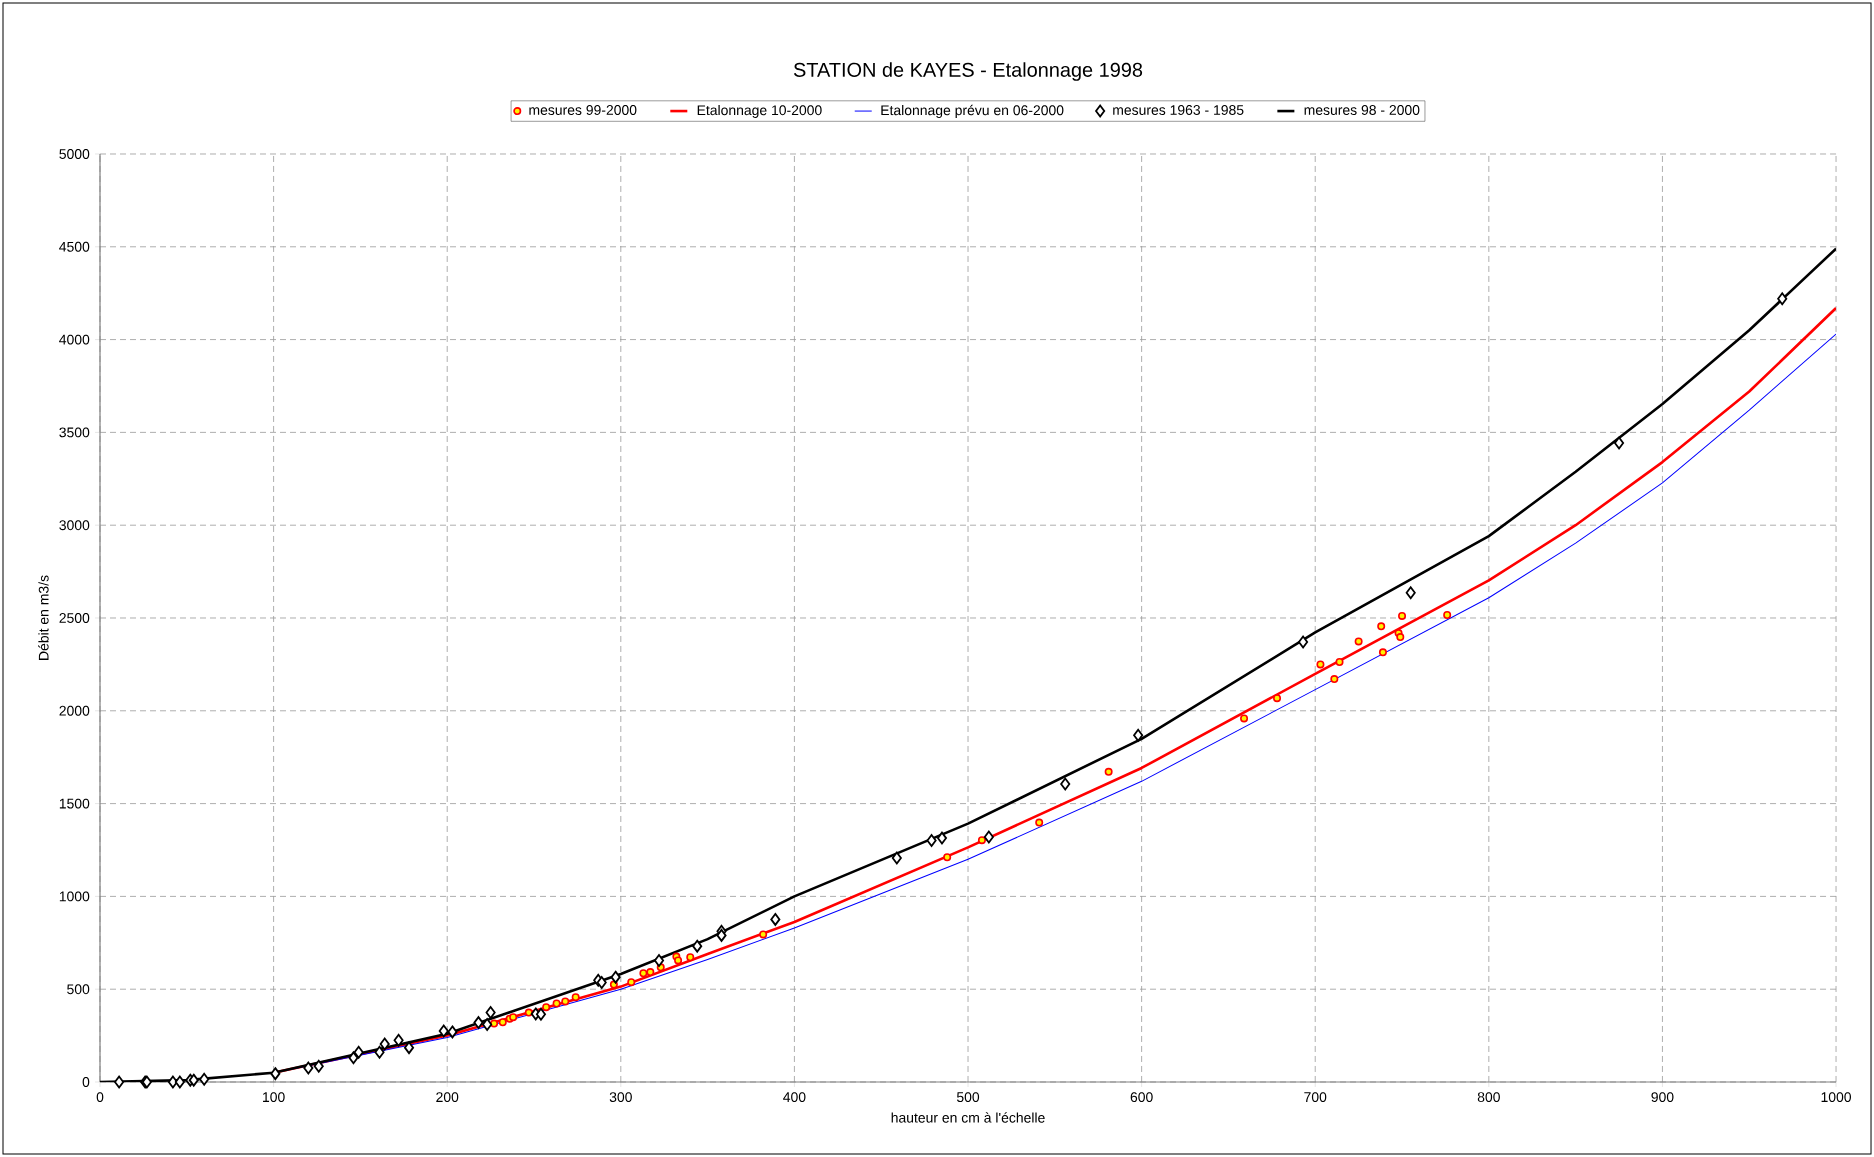  What do you see at coordinates (1178, 110) in the screenshot?
I see `legend-label: mesures 1963 - 1985` at bounding box center [1178, 110].